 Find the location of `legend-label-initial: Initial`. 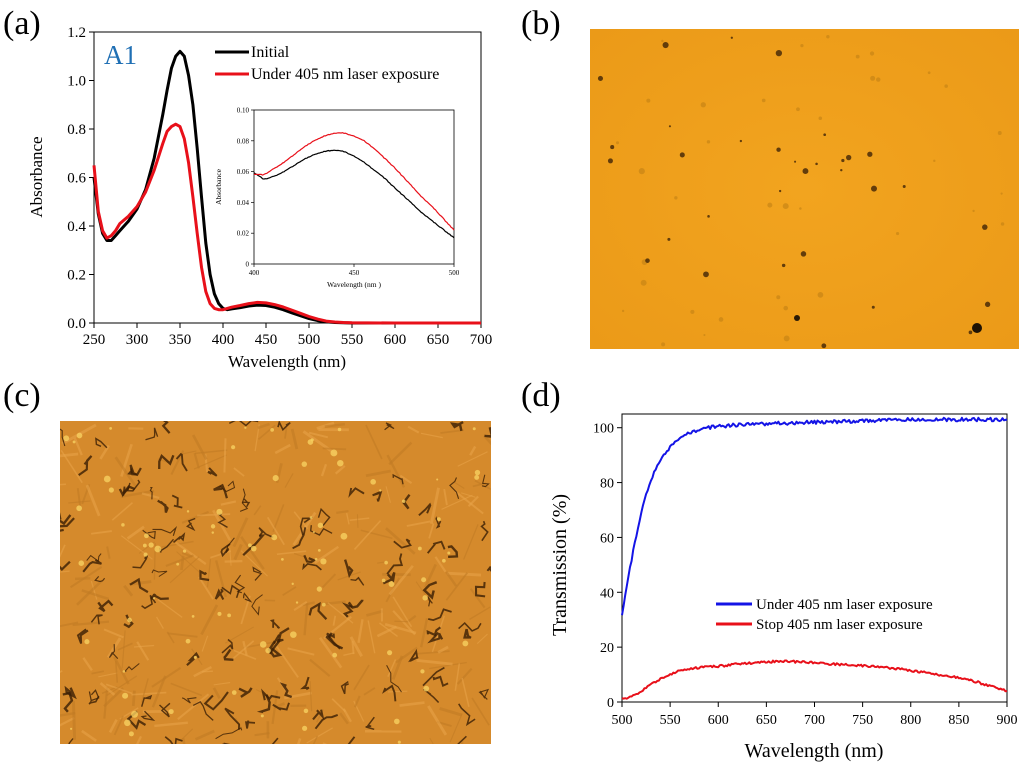

legend-label-initial: Initial is located at coordinates (270, 52).